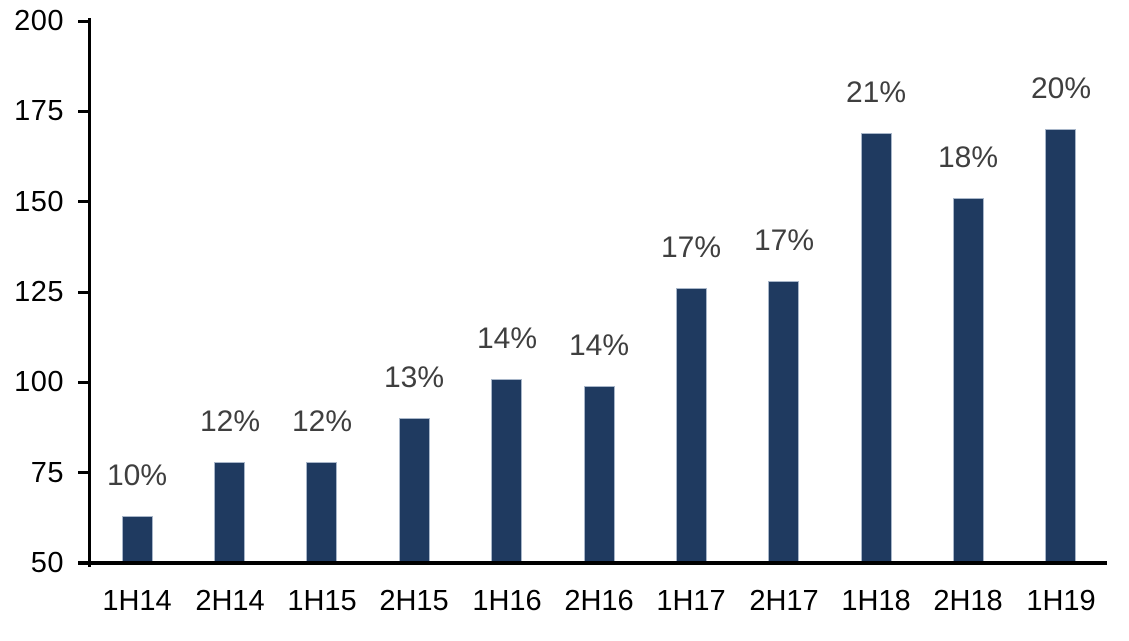 The image size is (1129, 641). What do you see at coordinates (137, 601) in the screenshot?
I see `x-tick-label-1H14: 1H14` at bounding box center [137, 601].